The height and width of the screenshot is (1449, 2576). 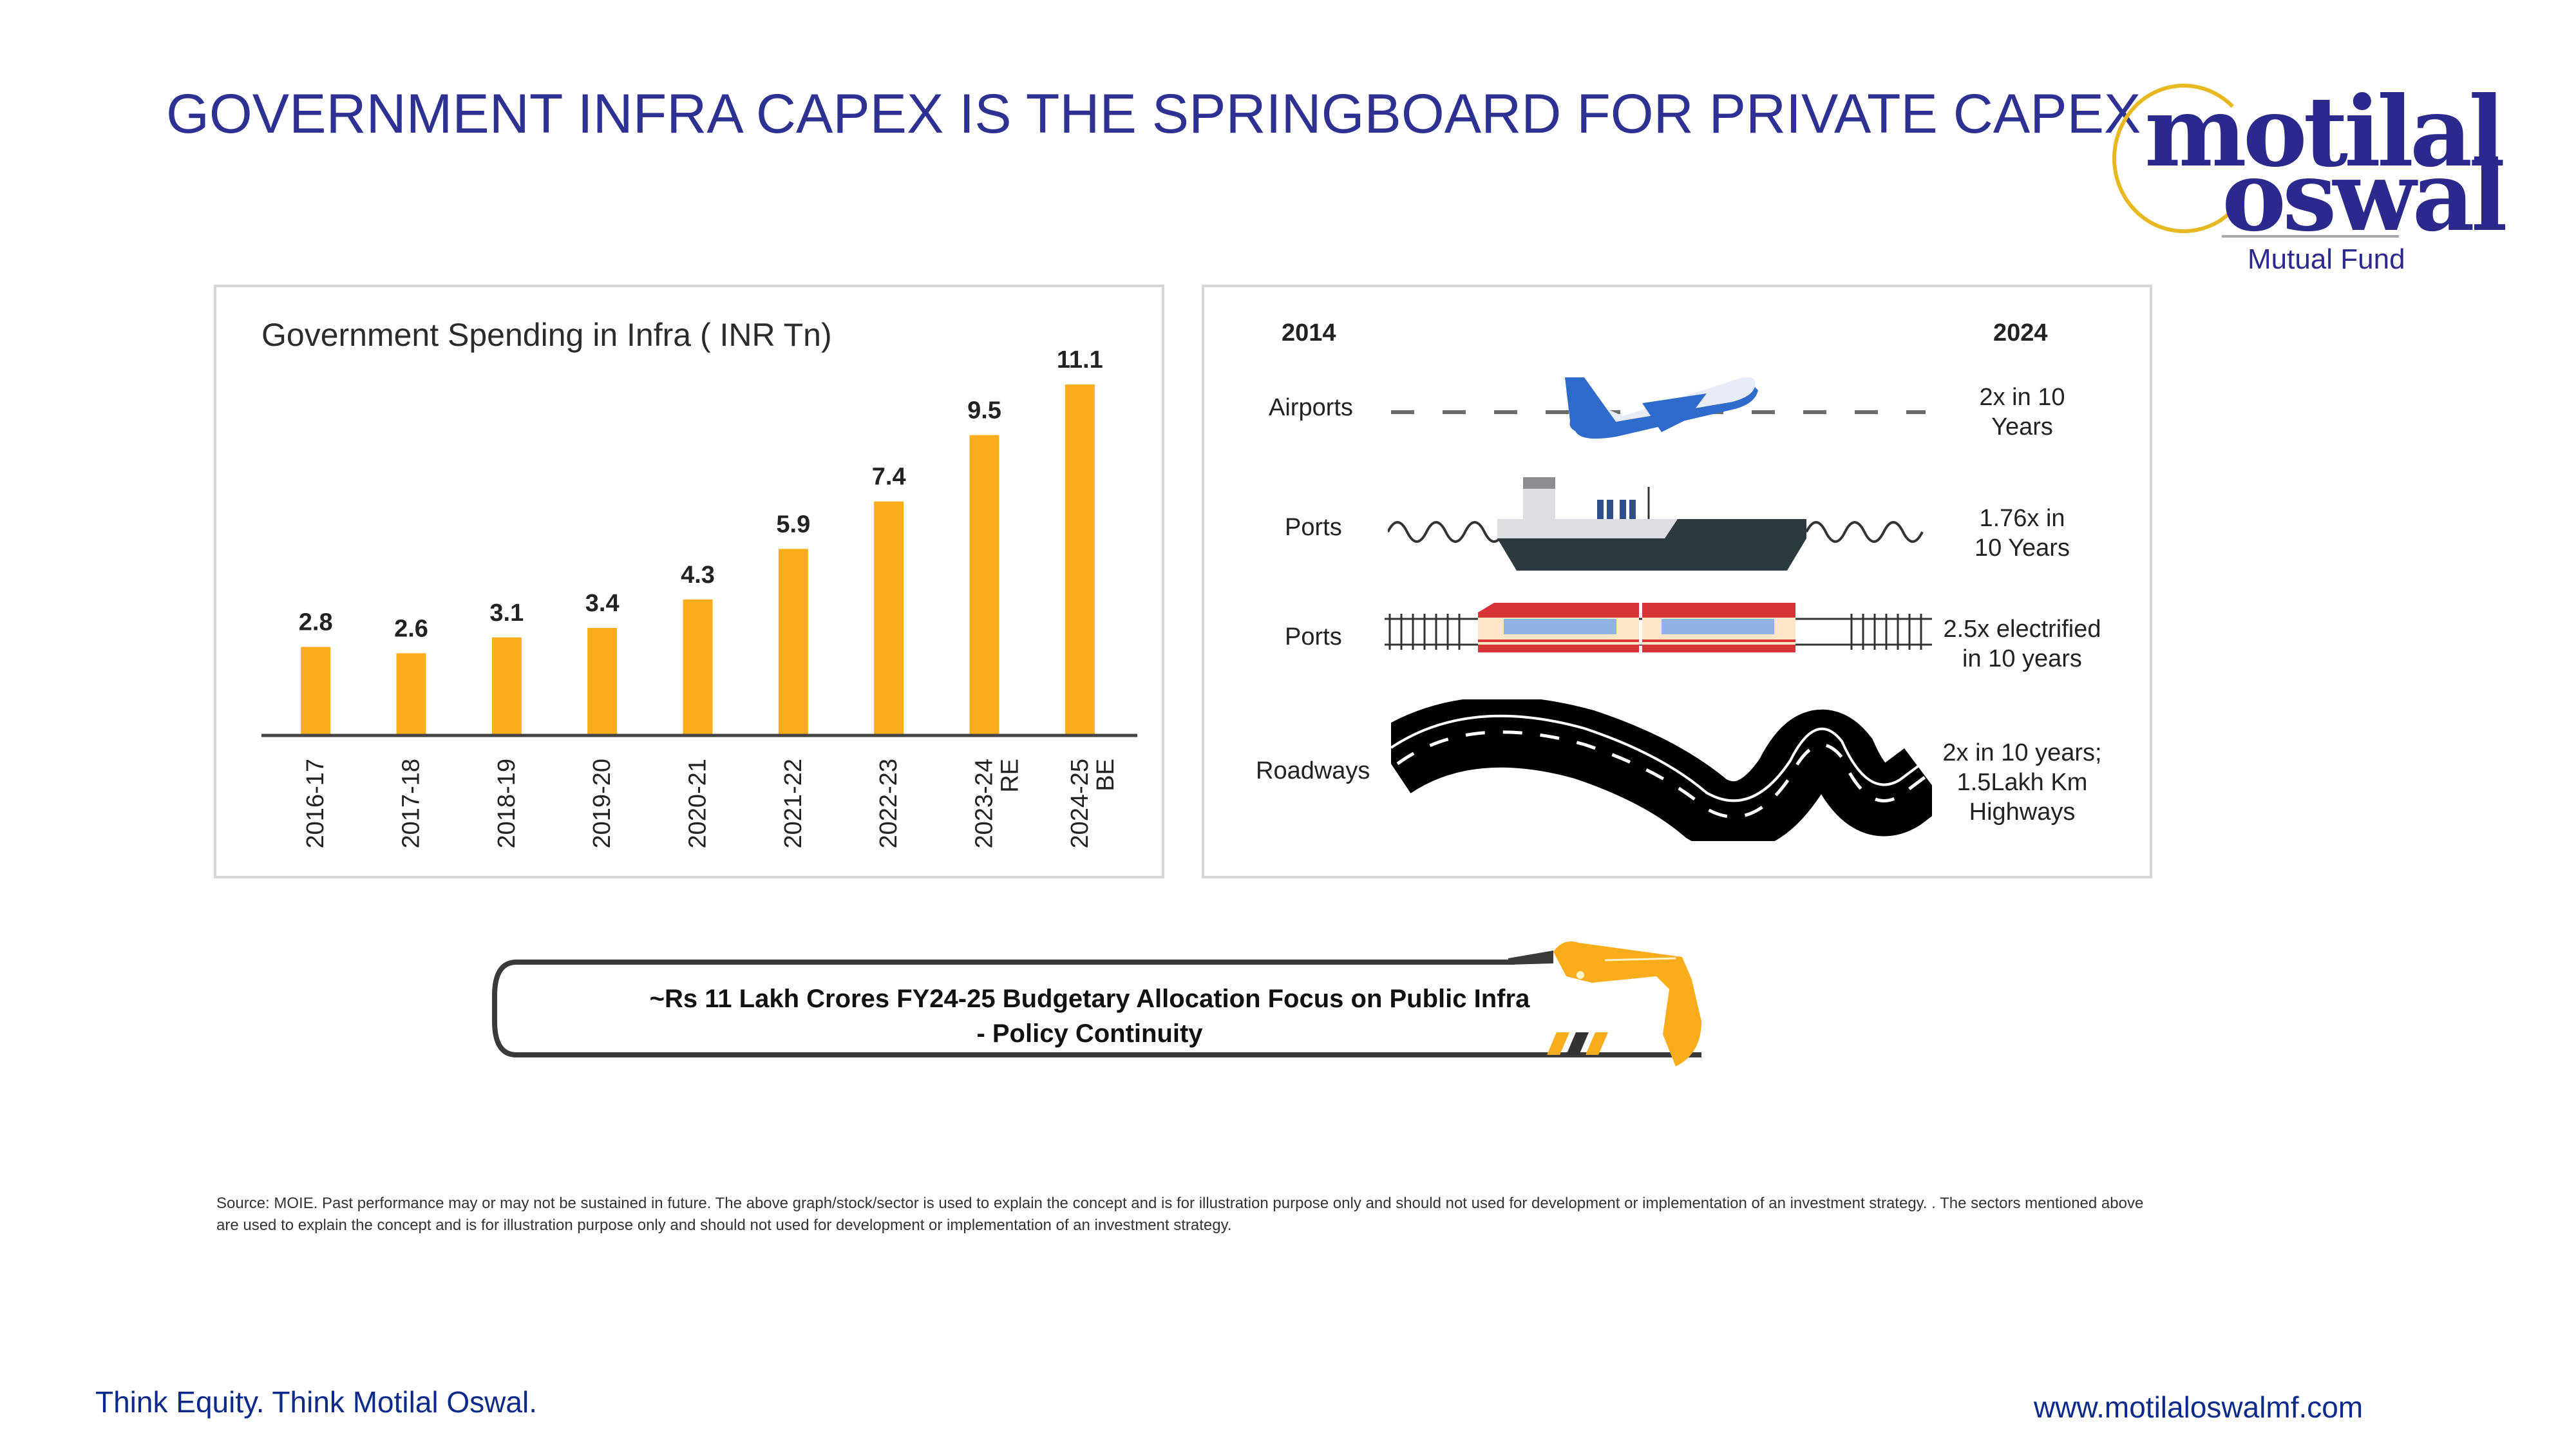 What do you see at coordinates (1656, 524) in the screenshot?
I see `ship-icon` at bounding box center [1656, 524].